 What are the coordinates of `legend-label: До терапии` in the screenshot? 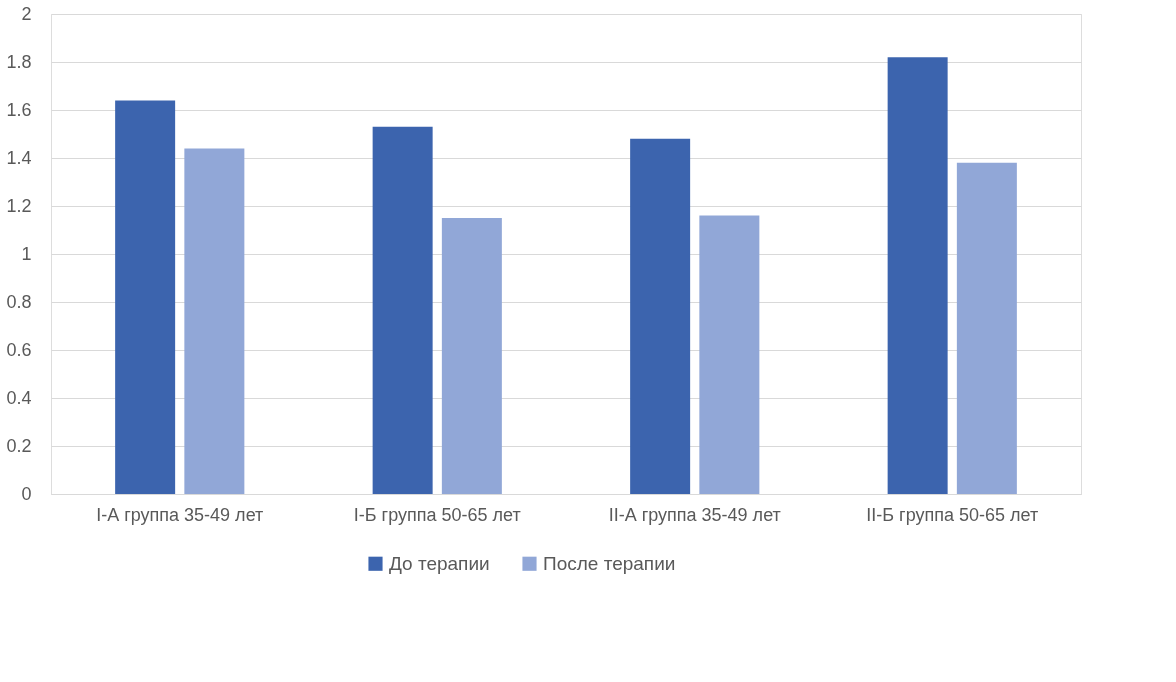 It's located at (439, 563).